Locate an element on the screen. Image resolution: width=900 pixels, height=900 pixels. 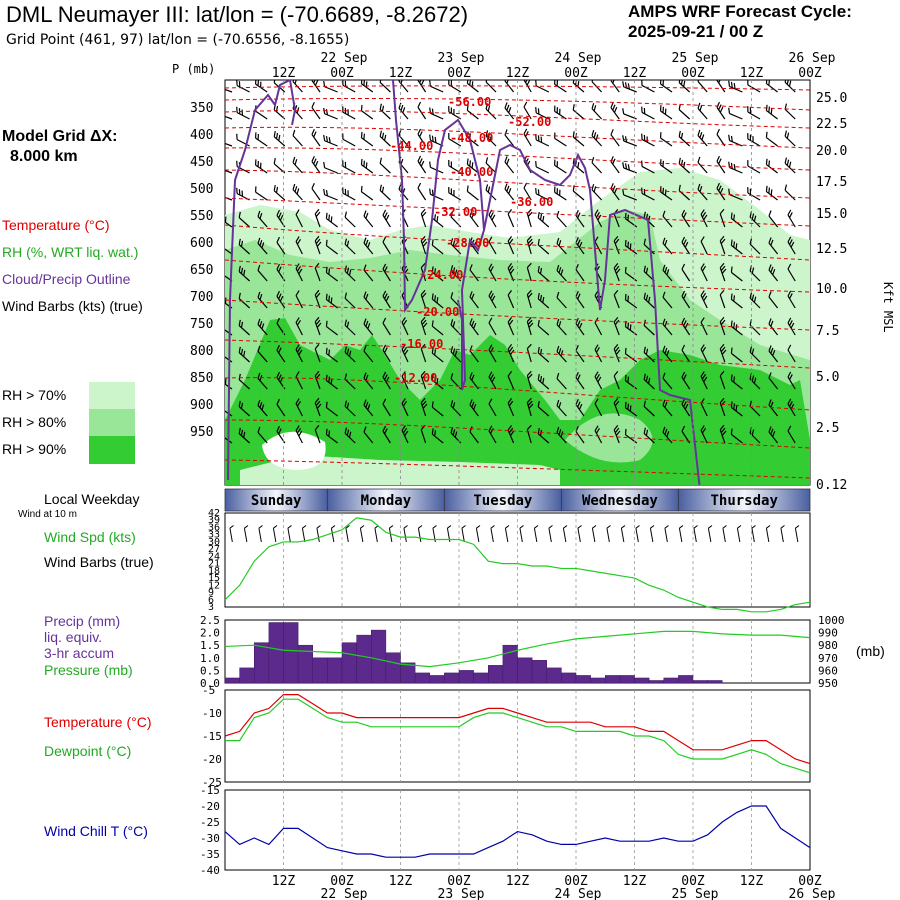
temperature-label: Temperature (°C) is located at coordinates (98, 722).